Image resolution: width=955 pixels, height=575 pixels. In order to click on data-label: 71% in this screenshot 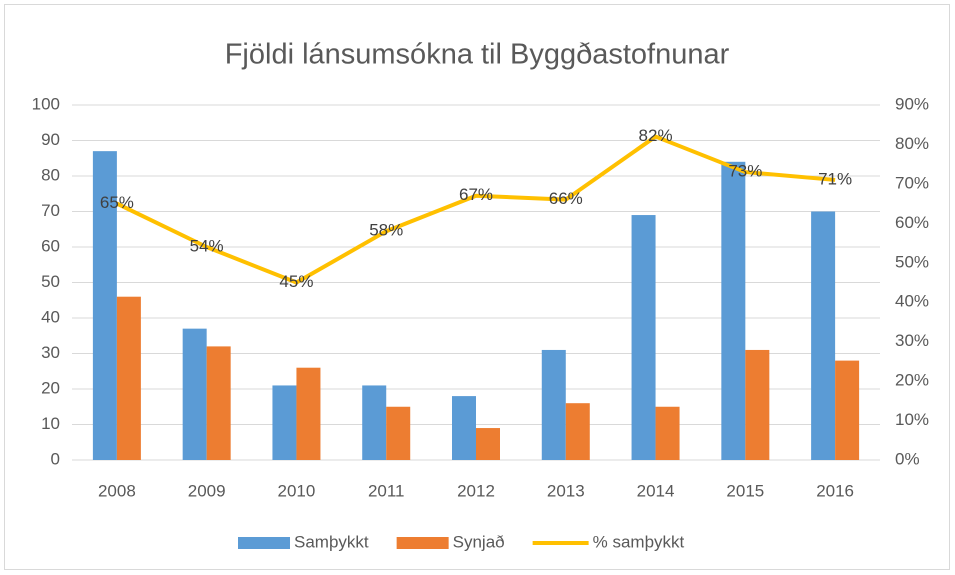, I will do `click(835, 178)`.